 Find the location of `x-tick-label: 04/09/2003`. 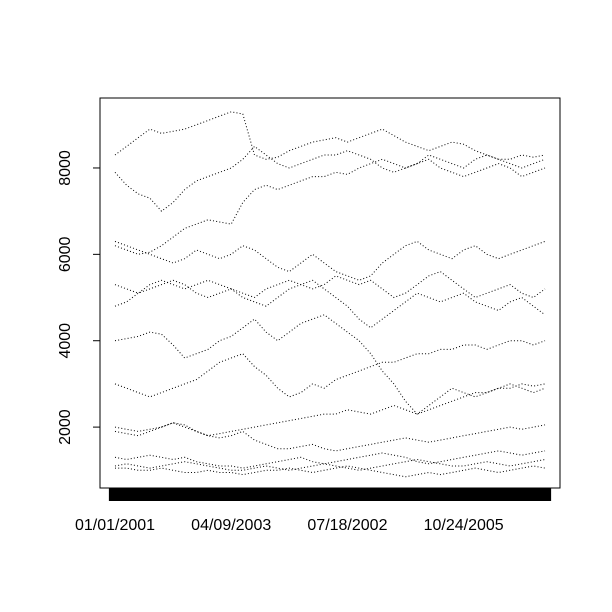

x-tick-label: 04/09/2003 is located at coordinates (231, 525).